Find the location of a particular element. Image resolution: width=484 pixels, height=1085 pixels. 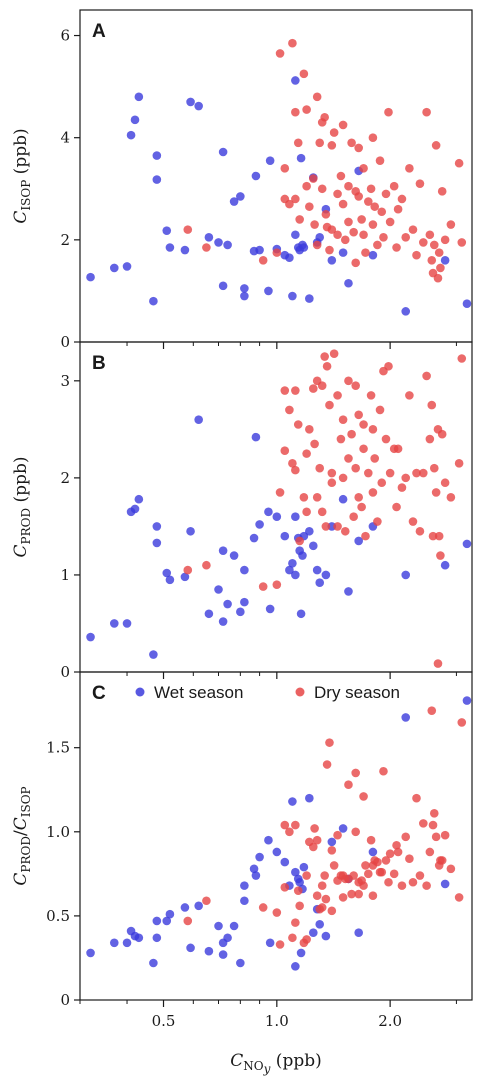

y-tick-label: 0 is located at coordinates (65, 1000).